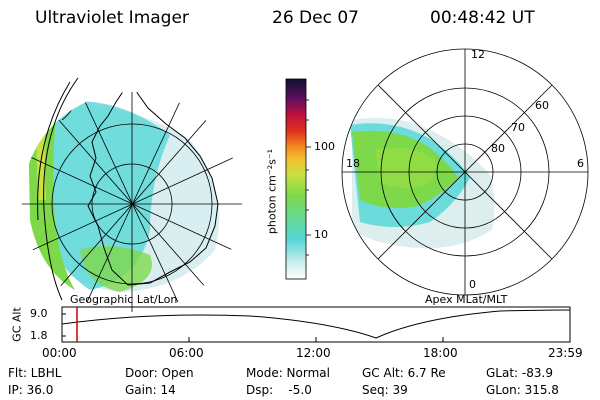 The width and height of the screenshot is (600, 400). I want to click on colorbar, so click(296, 179).